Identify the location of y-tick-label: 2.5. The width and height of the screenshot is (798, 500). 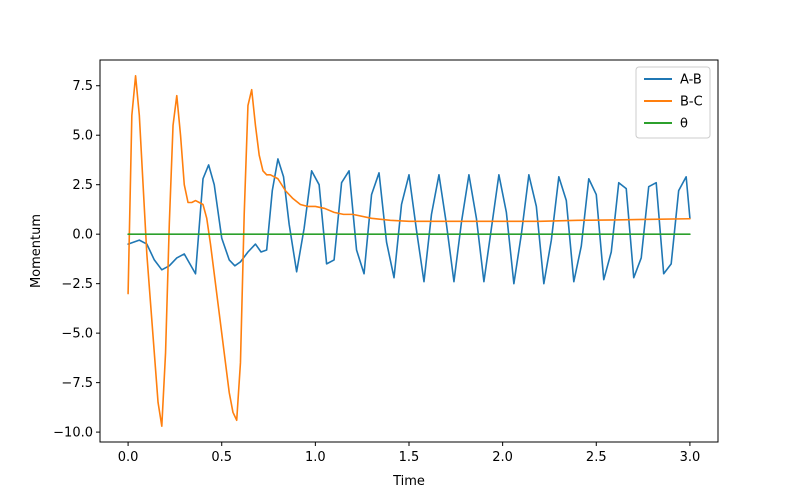
(82, 185).